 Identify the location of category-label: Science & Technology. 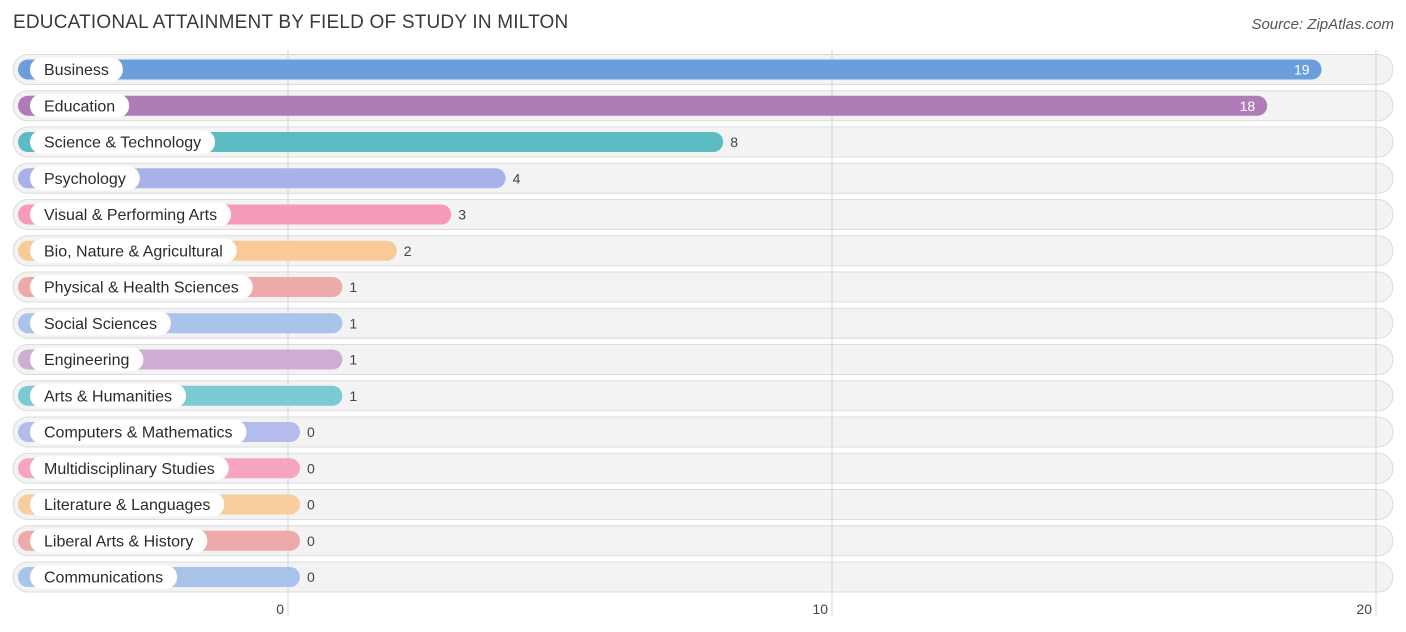
(122, 143).